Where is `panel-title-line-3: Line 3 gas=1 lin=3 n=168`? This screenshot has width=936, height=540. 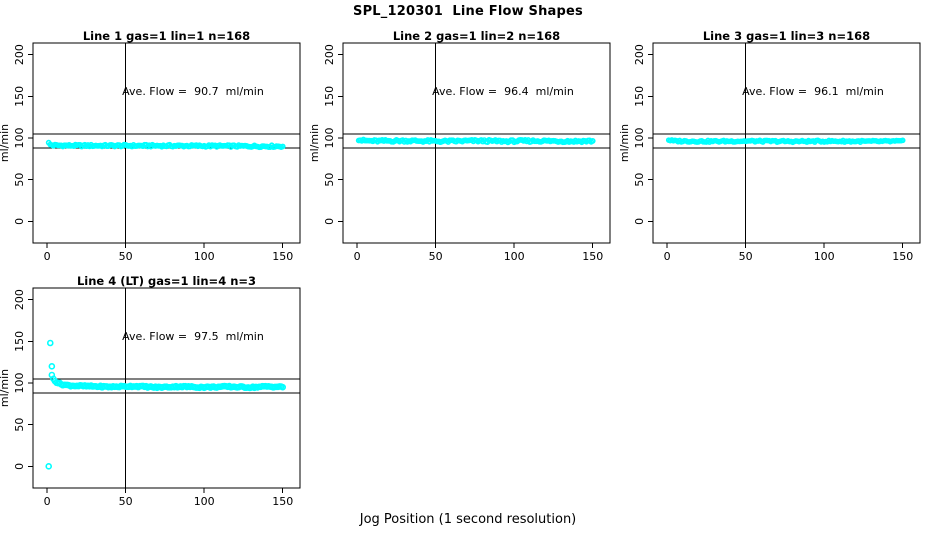
panel-title-line-3: Line 3 gas=1 lin=3 n=168 is located at coordinates (786, 36).